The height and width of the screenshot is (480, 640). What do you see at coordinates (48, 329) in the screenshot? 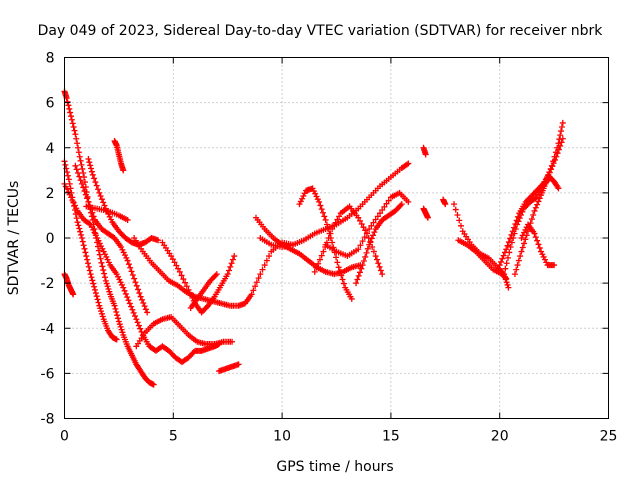
I see `y-tick-label: -4` at bounding box center [48, 329].